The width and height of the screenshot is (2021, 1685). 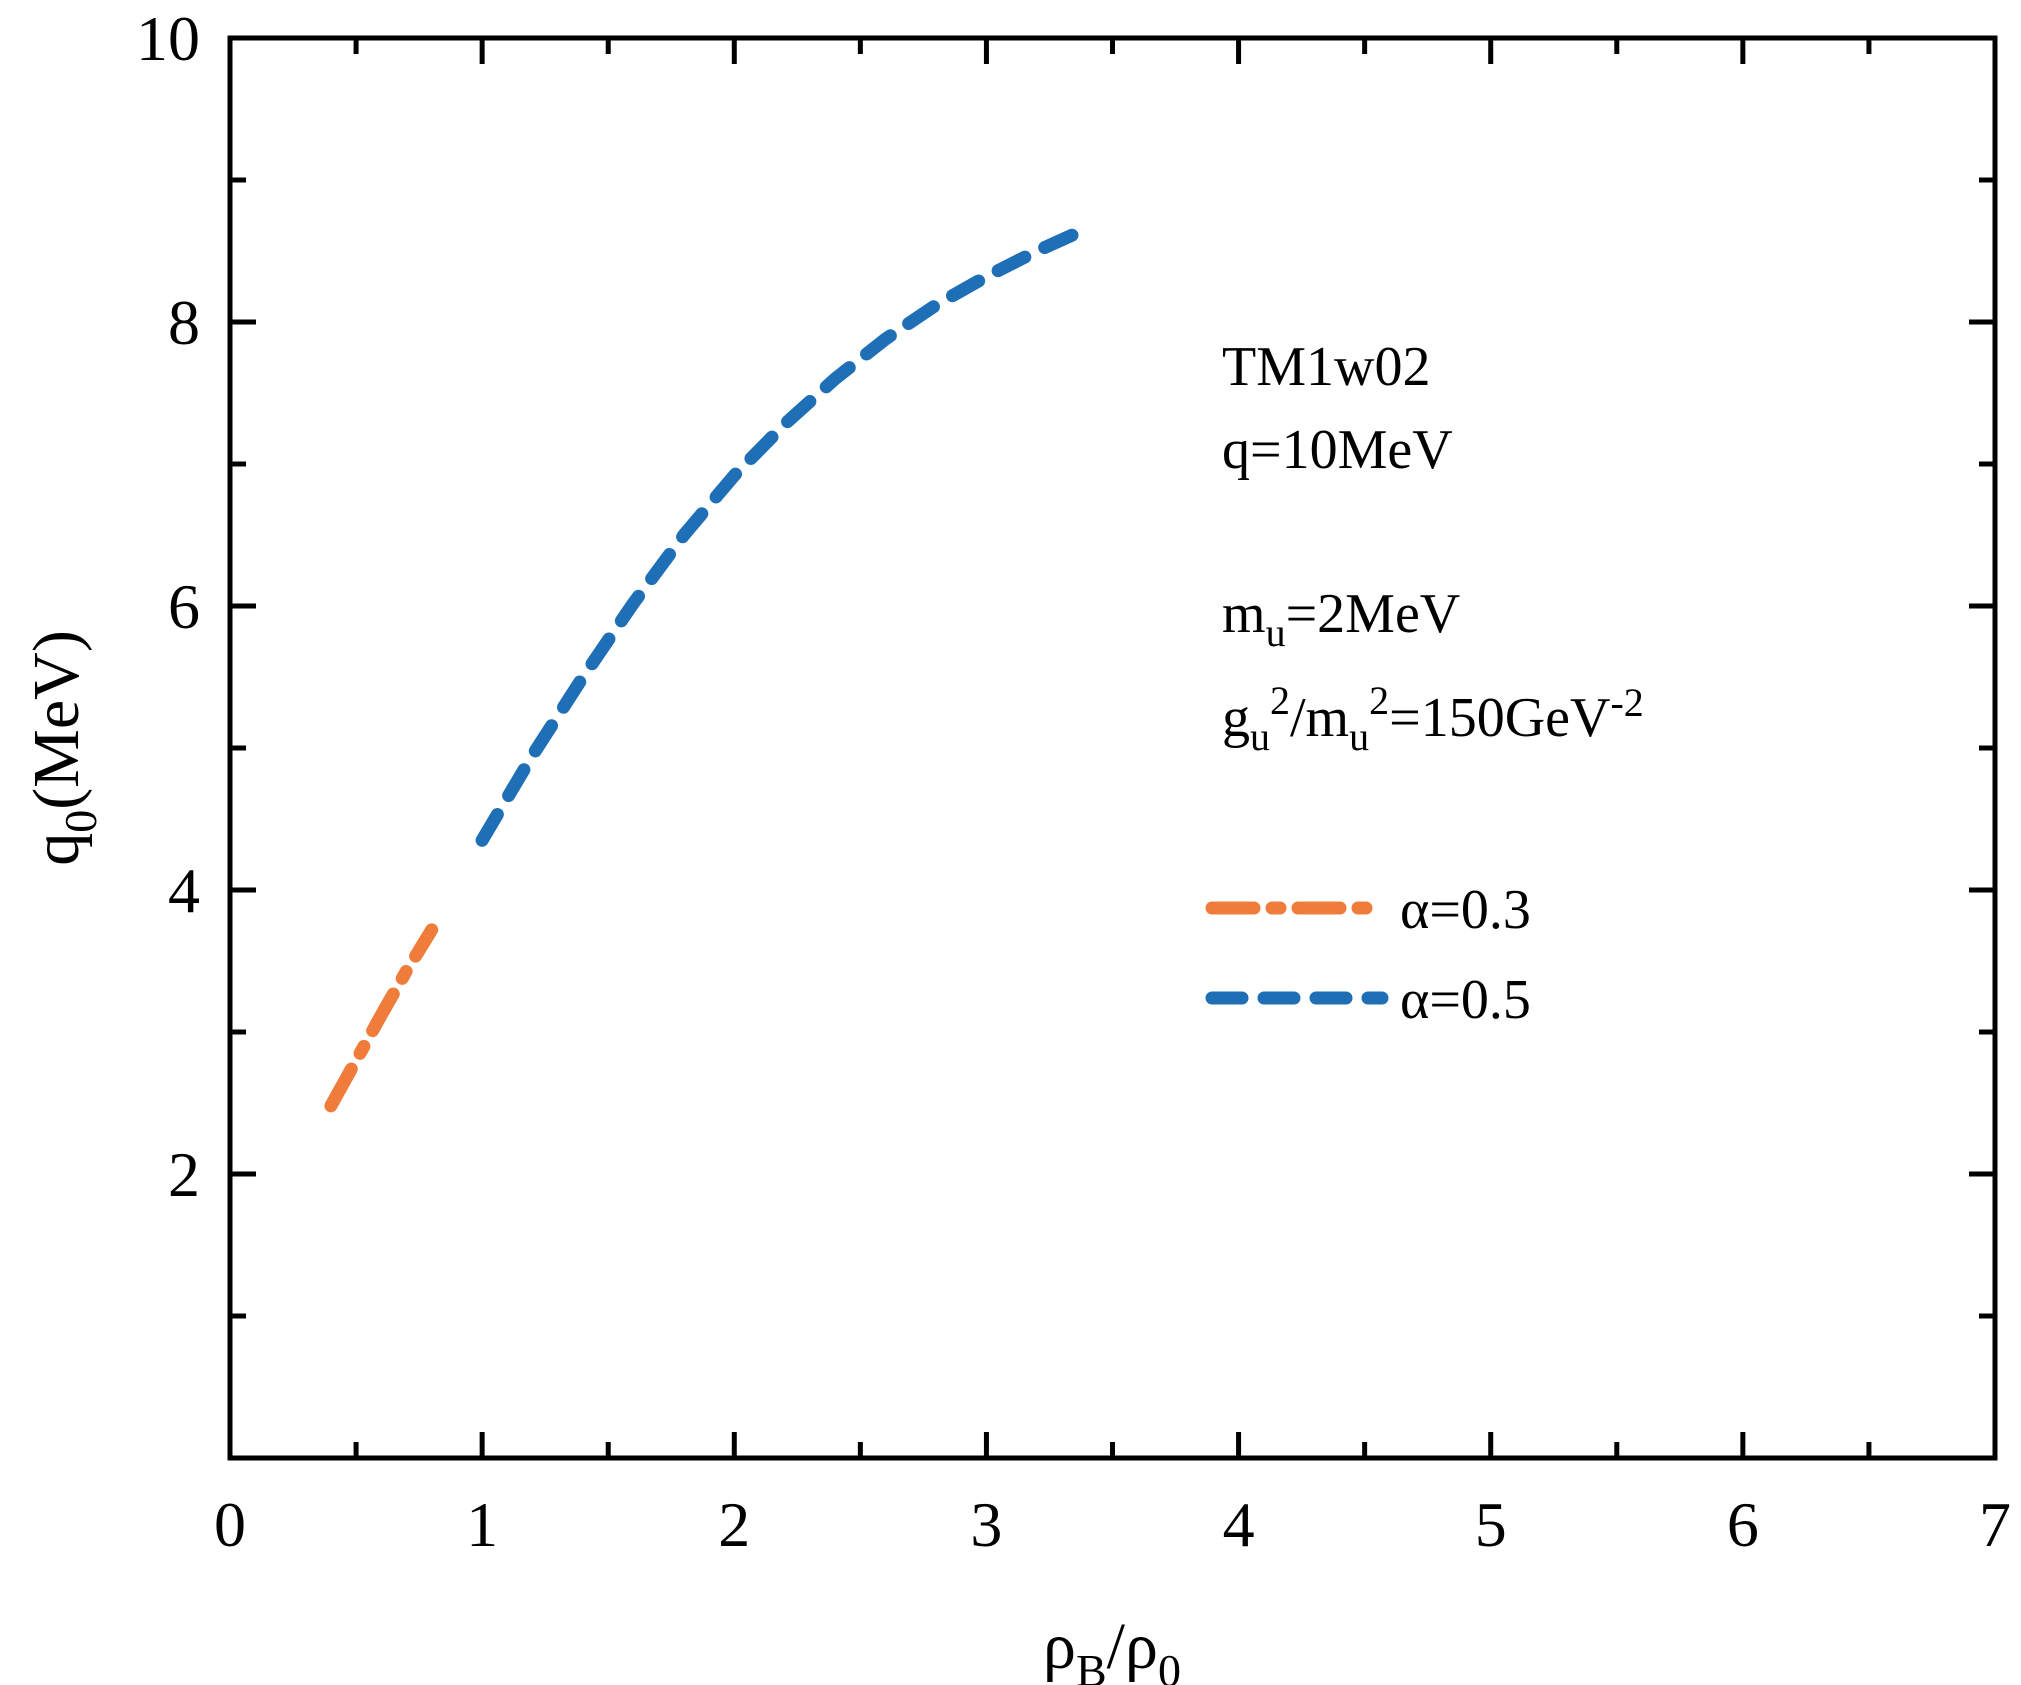 What do you see at coordinates (1465, 910) in the screenshot?
I see `legend-label-alpha-0-3: α=0.3` at bounding box center [1465, 910].